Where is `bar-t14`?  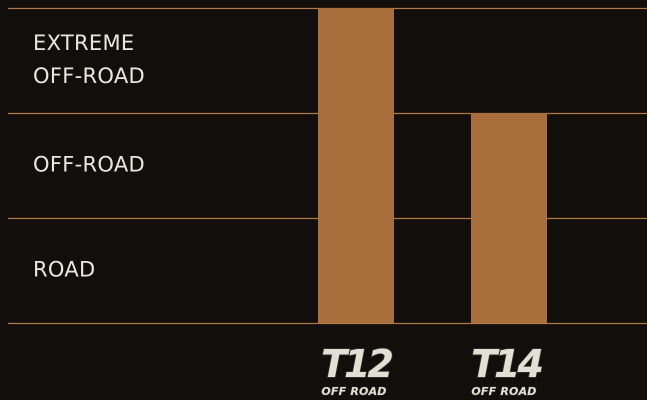 bar-t14 is located at coordinates (509, 218).